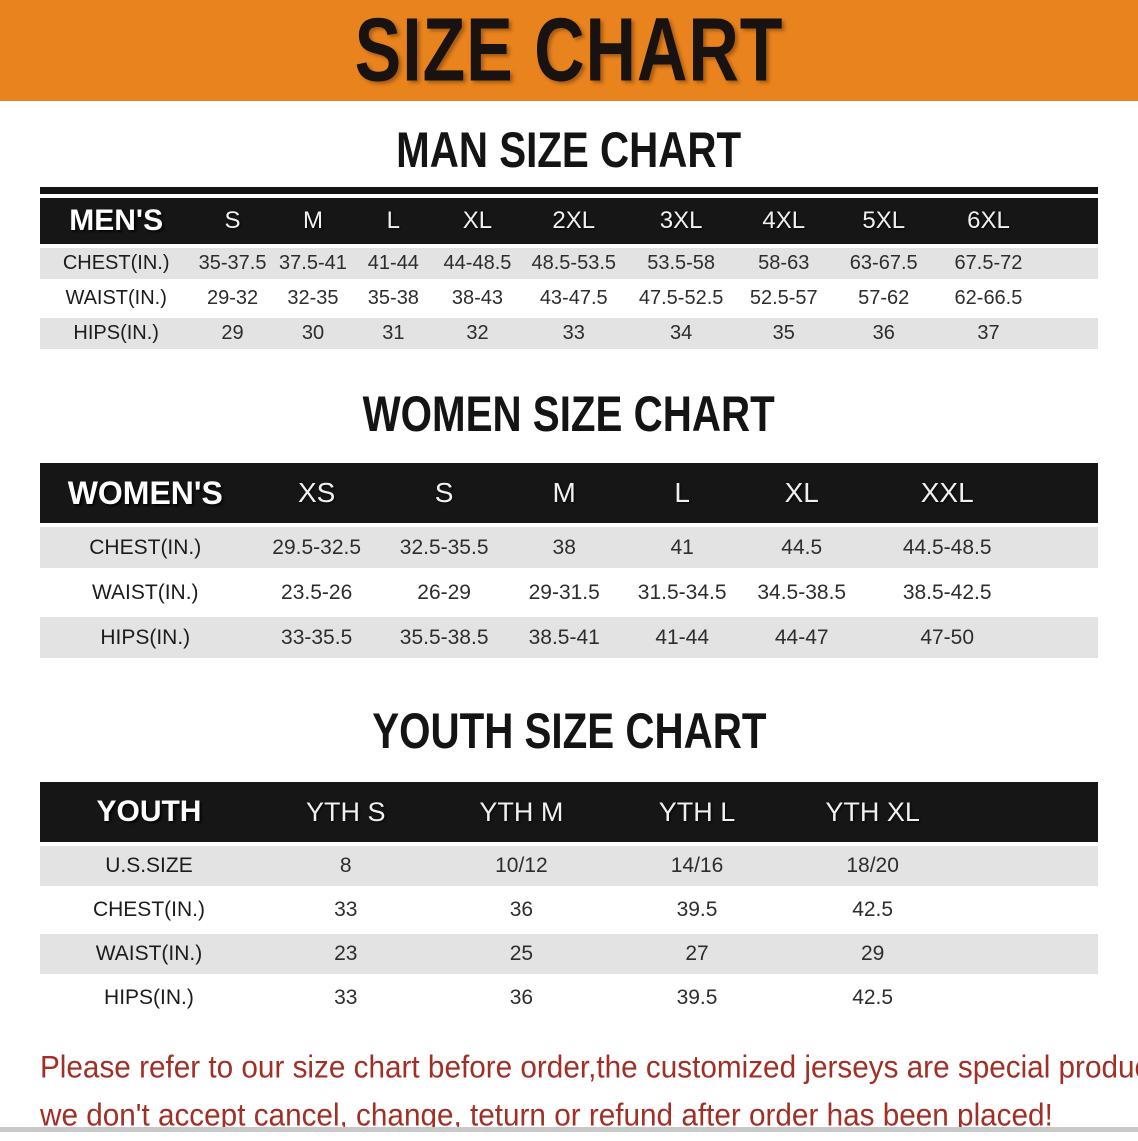  I want to click on youth-section-title: YOUTH SIZE CHART, so click(569, 730).